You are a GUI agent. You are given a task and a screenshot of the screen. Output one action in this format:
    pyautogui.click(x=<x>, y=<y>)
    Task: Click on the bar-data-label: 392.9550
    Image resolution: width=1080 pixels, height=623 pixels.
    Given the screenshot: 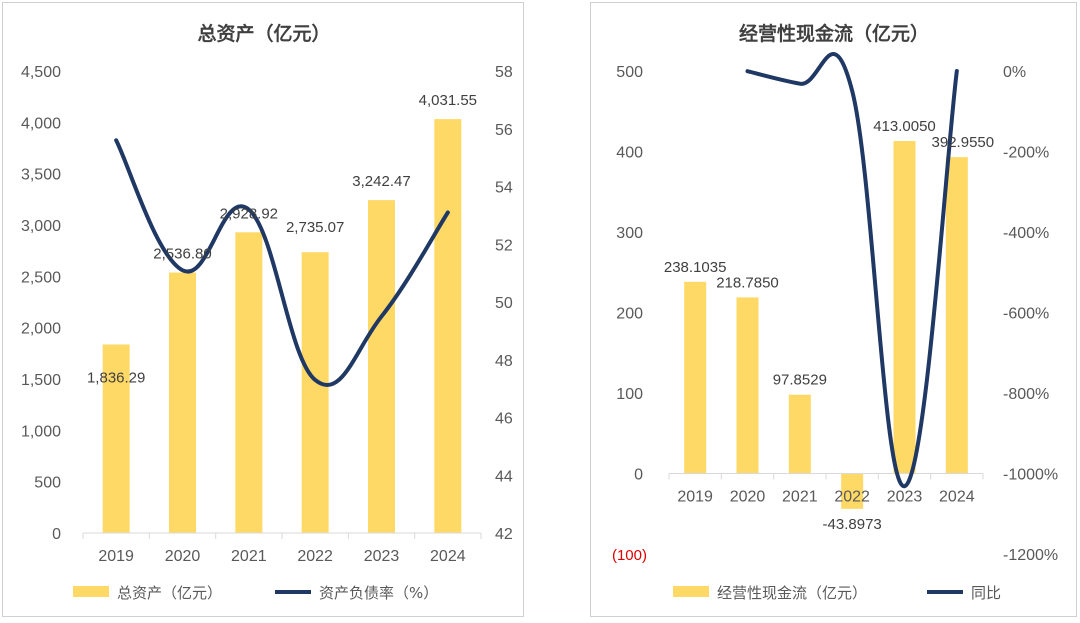 What is the action you would take?
    pyautogui.click(x=963, y=142)
    